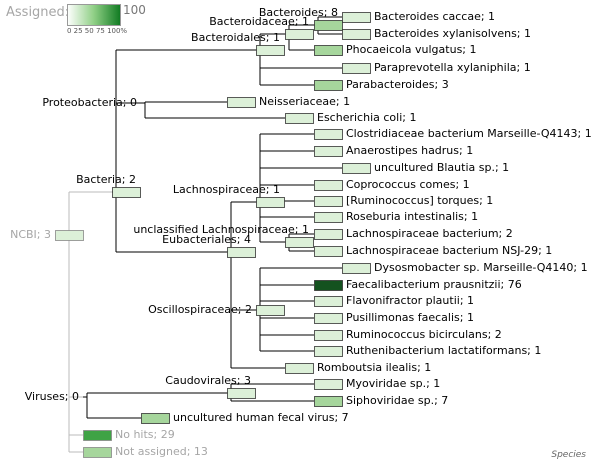 This screenshot has width=594, height=463. I want to click on node-box-parabacteroides, so click(329, 86).